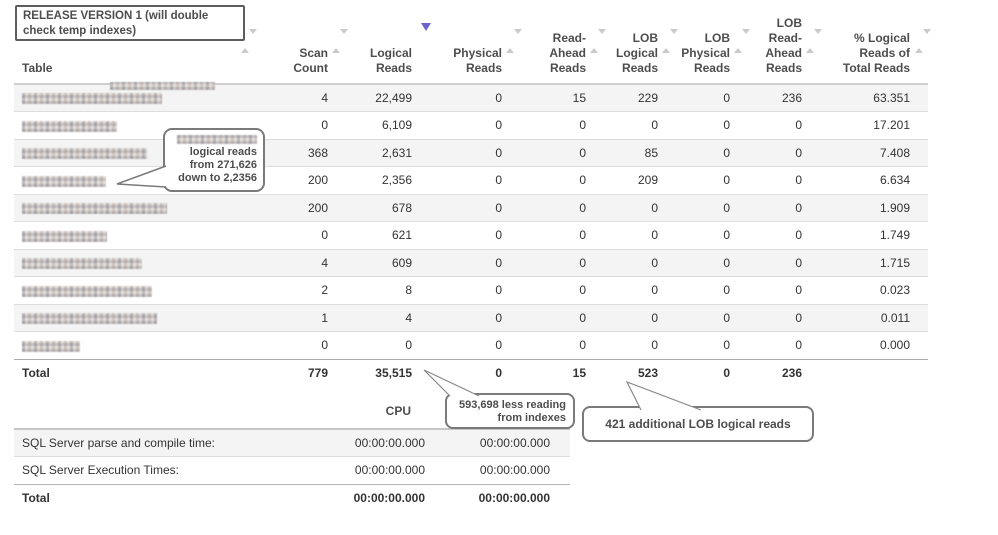 The height and width of the screenshot is (535, 998). What do you see at coordinates (471, 318) in the screenshot?
I see `table-row: 1 4 0 0 0 0 0 0.011` at bounding box center [471, 318].